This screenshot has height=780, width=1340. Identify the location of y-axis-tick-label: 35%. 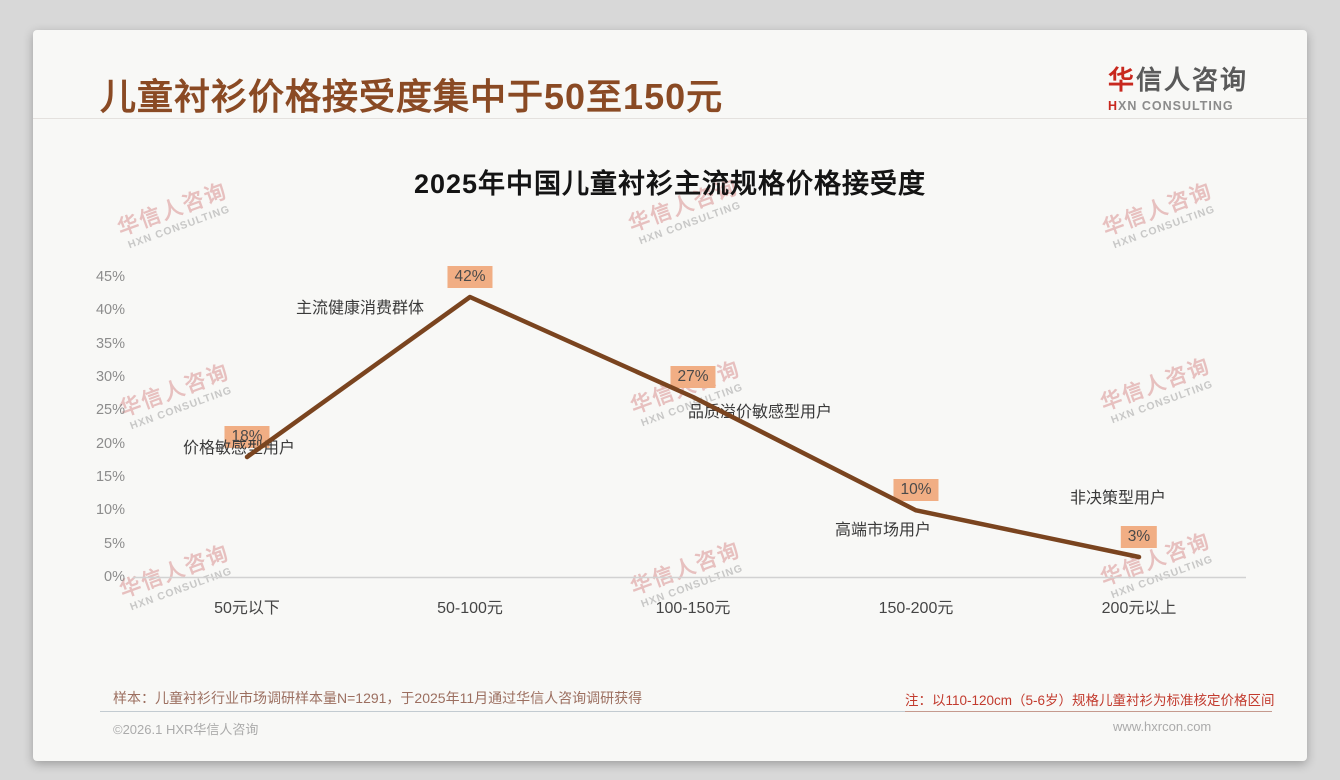
(110, 343).